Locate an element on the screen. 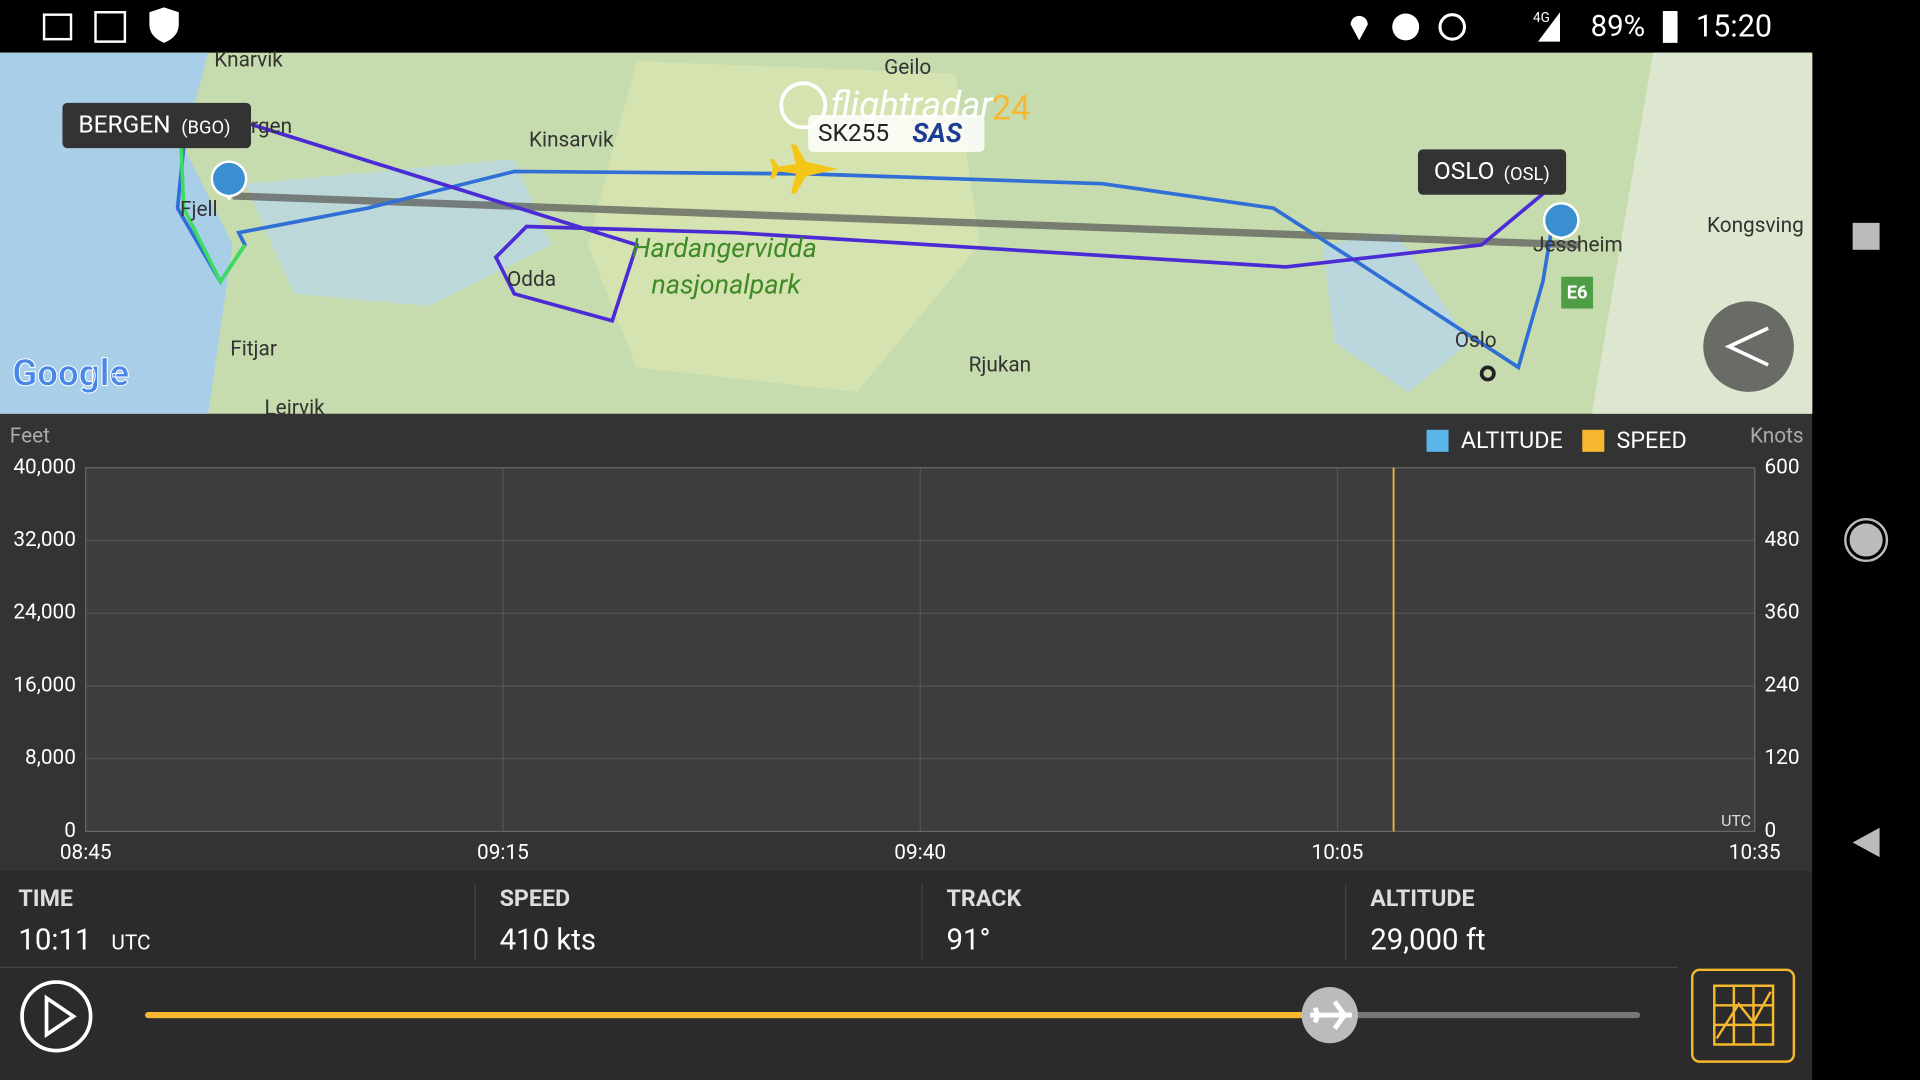  origin-pin is located at coordinates (229, 181).